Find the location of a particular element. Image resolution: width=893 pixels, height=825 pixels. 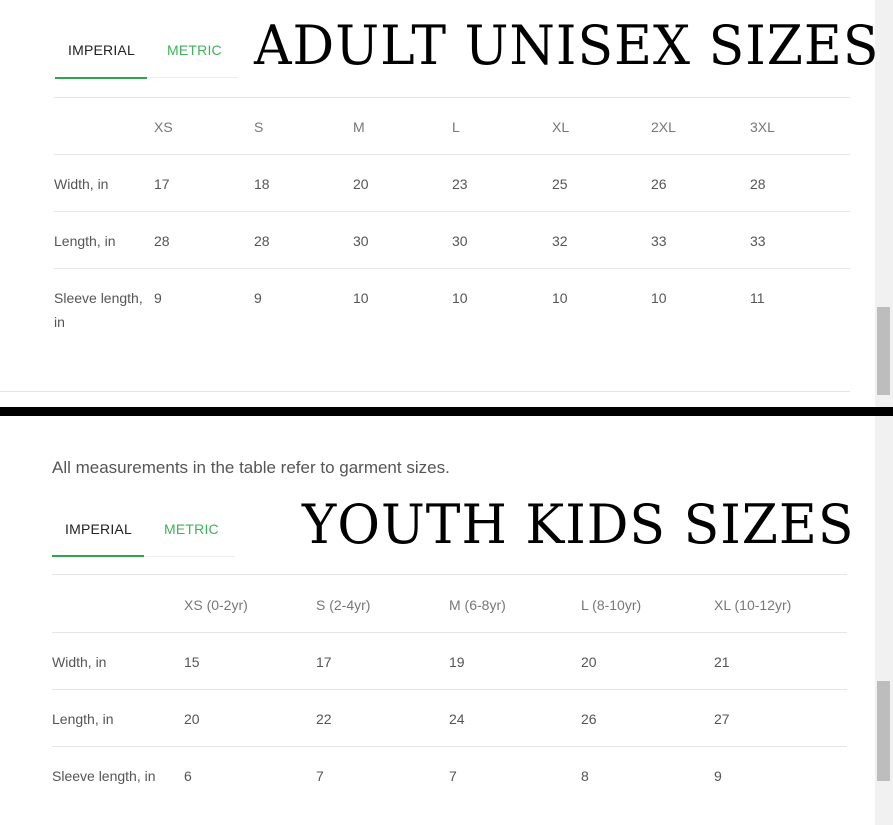

table-cell: 22 is located at coordinates (324, 719).